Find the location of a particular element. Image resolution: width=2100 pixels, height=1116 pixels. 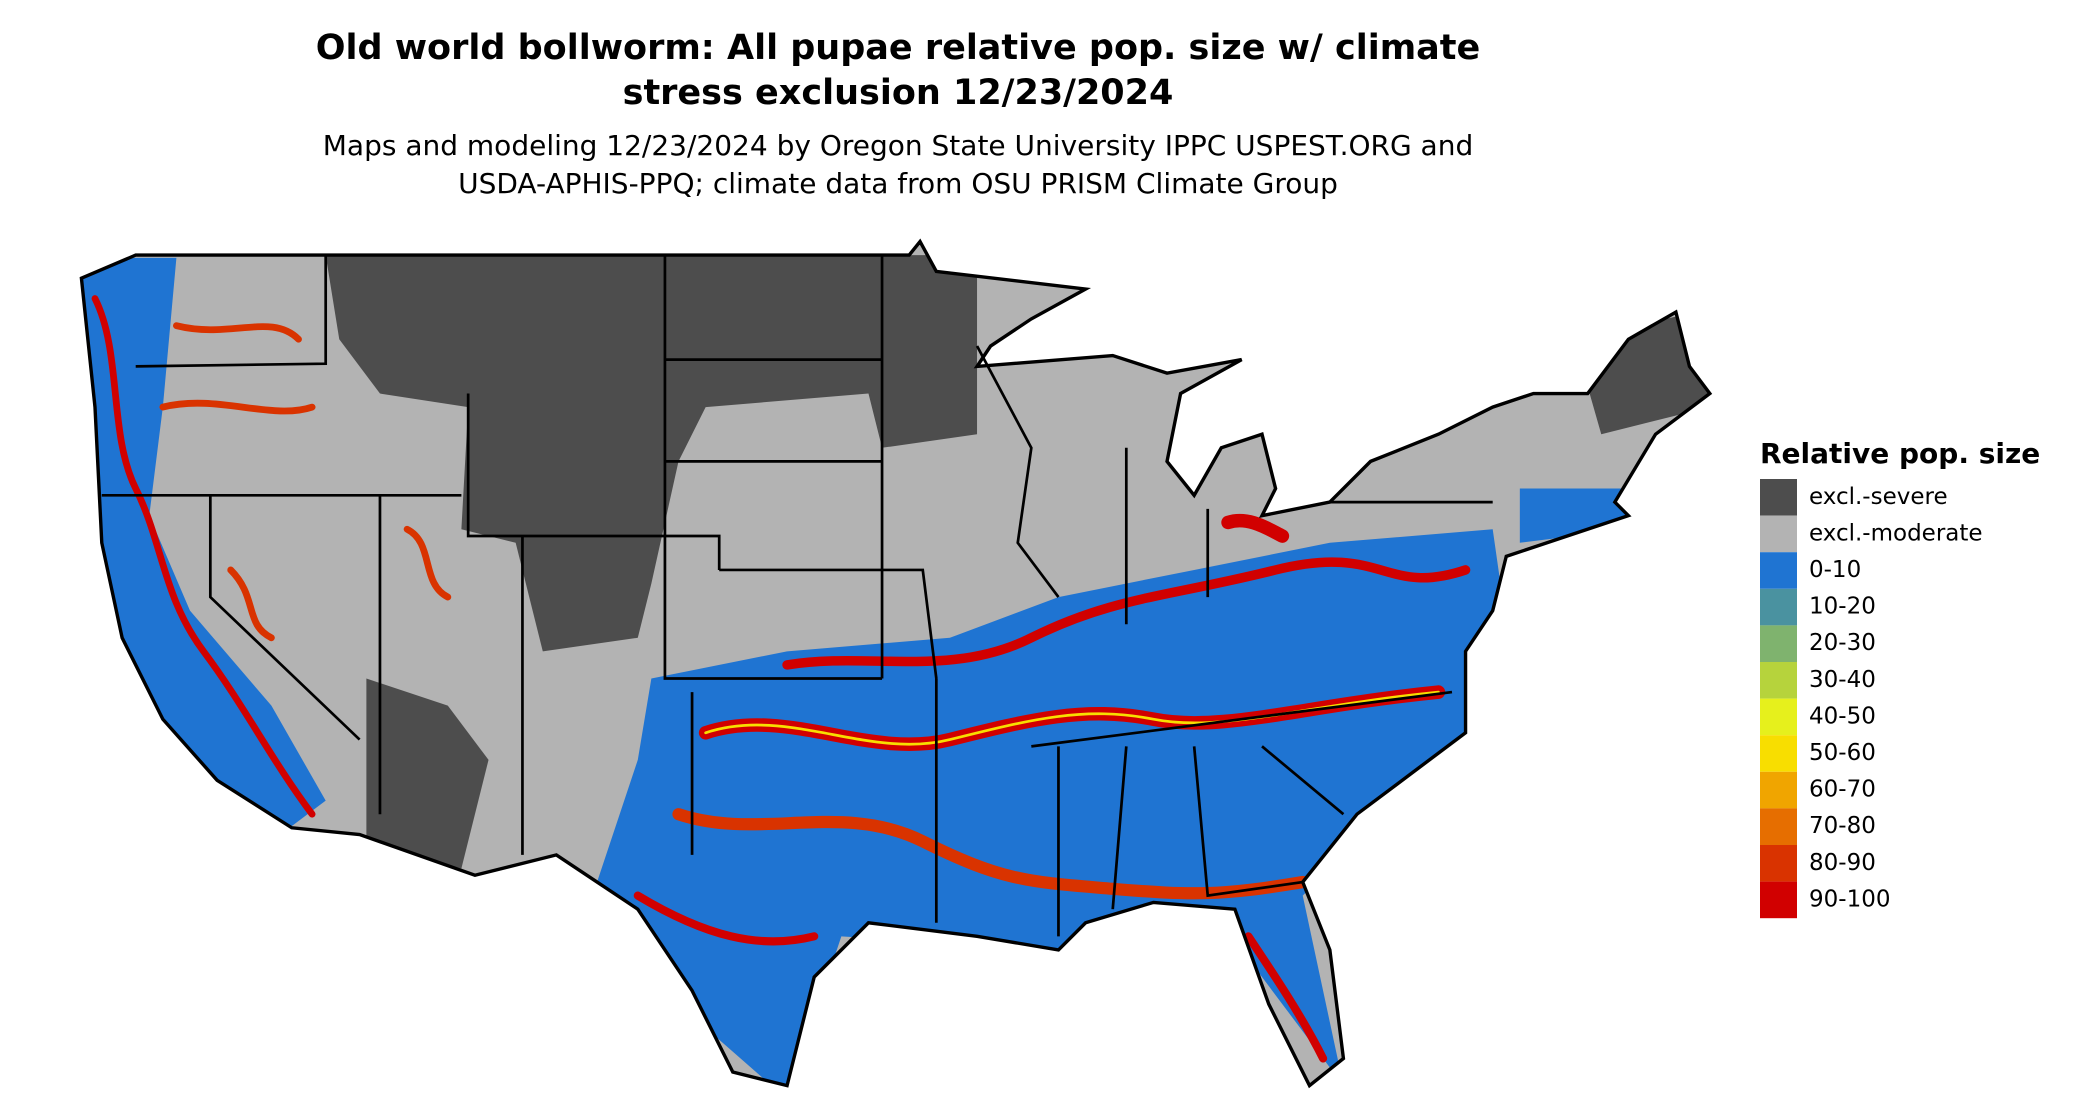

legend-title: Relative pop. size is located at coordinates (1900, 453).